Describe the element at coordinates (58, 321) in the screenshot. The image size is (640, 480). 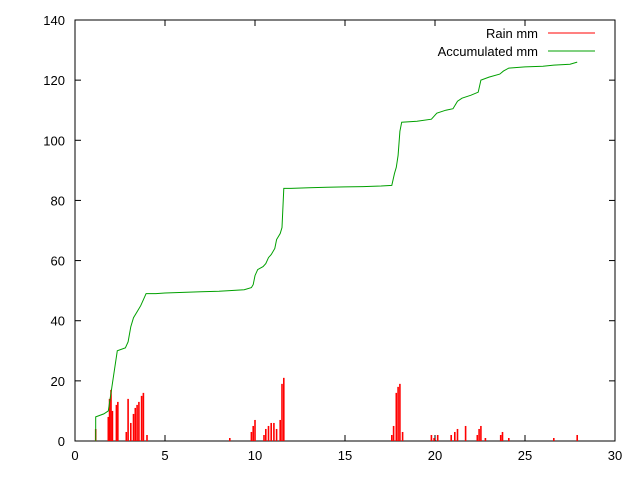
I see `y-tick-label: 40` at that location.